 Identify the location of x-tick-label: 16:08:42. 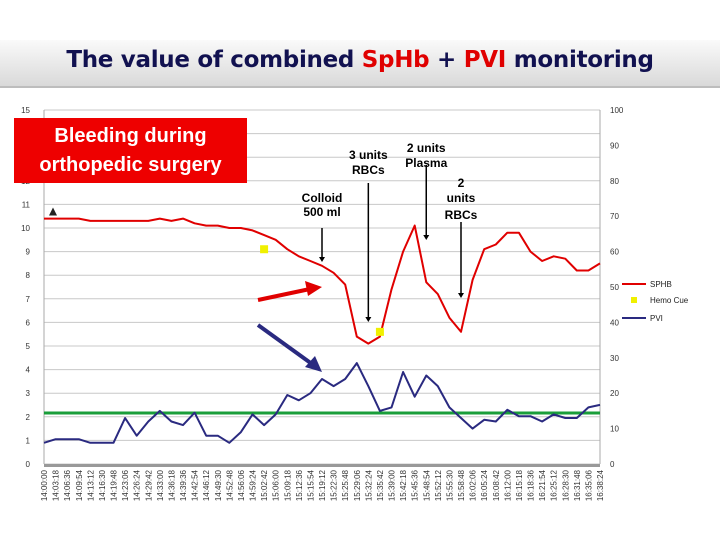
(496, 485).